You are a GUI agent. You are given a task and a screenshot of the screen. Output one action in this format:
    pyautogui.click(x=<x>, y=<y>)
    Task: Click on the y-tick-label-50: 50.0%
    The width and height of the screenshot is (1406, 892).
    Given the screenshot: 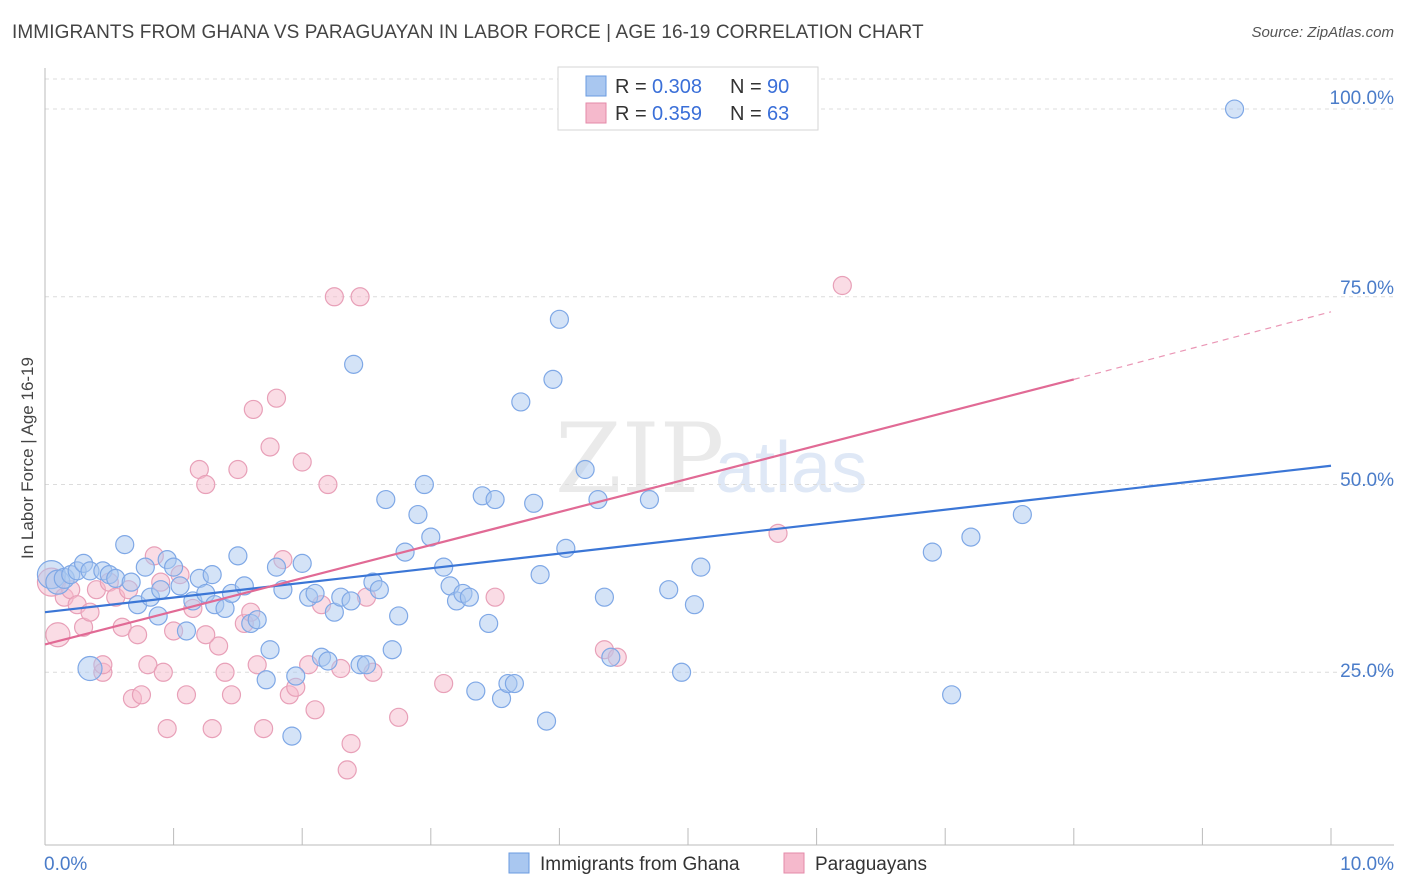 What is the action you would take?
    pyautogui.click(x=1367, y=480)
    